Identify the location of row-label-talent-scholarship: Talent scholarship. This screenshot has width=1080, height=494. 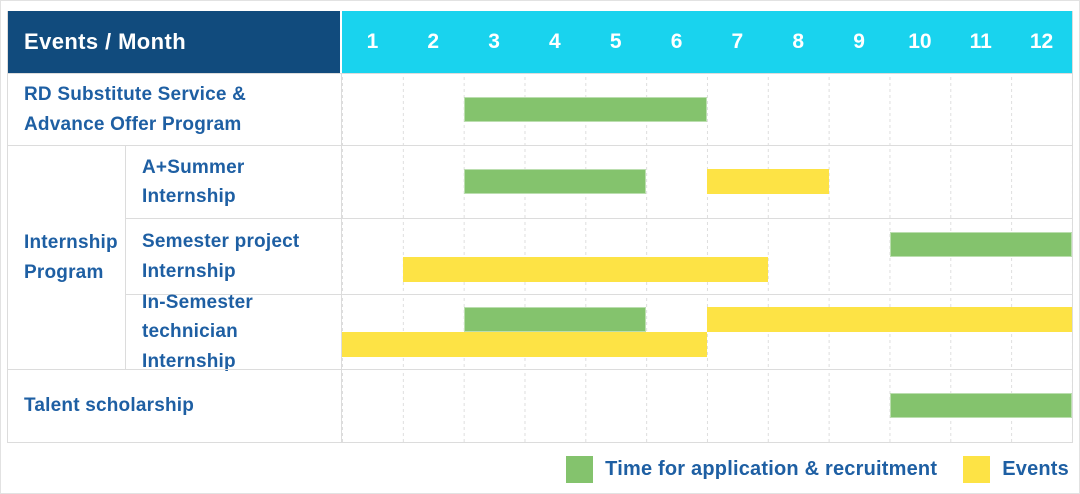
(175, 405).